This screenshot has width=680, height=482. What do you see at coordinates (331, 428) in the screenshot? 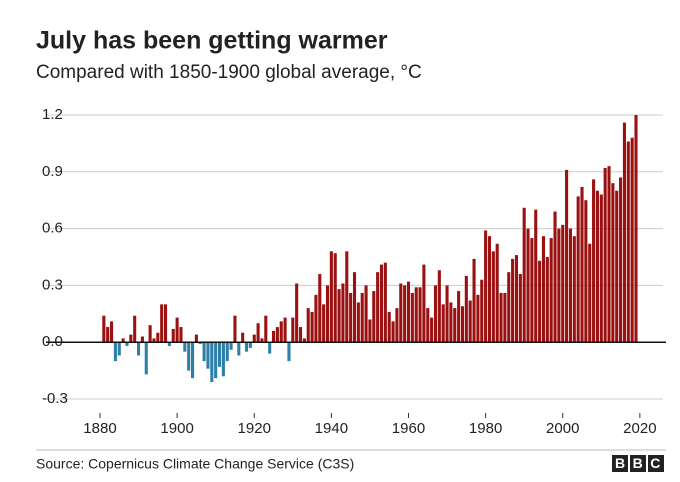
I see `x-tick-label: 1940` at bounding box center [331, 428].